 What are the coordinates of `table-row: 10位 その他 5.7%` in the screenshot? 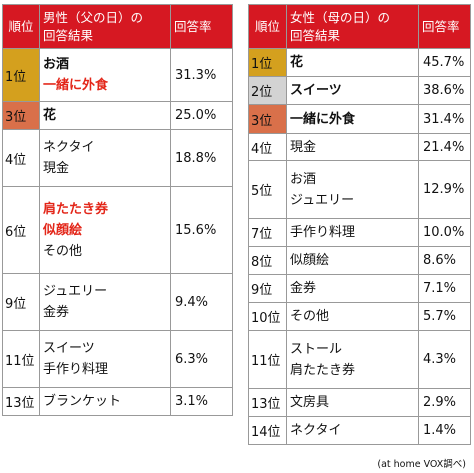 It's located at (359, 316).